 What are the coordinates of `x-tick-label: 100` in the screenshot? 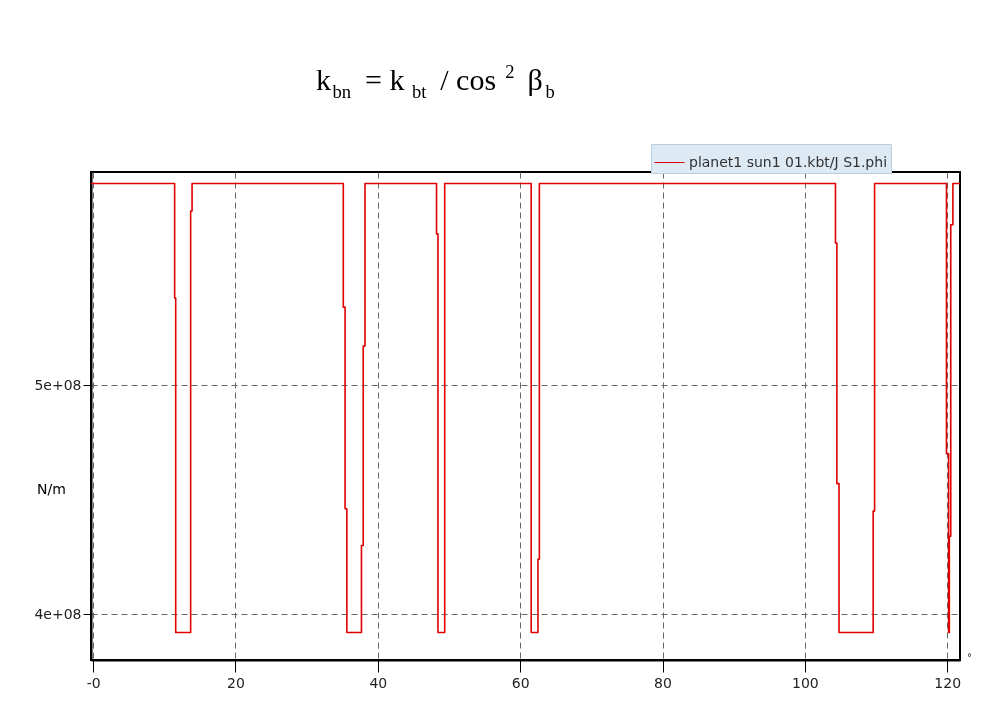 It's located at (805, 682).